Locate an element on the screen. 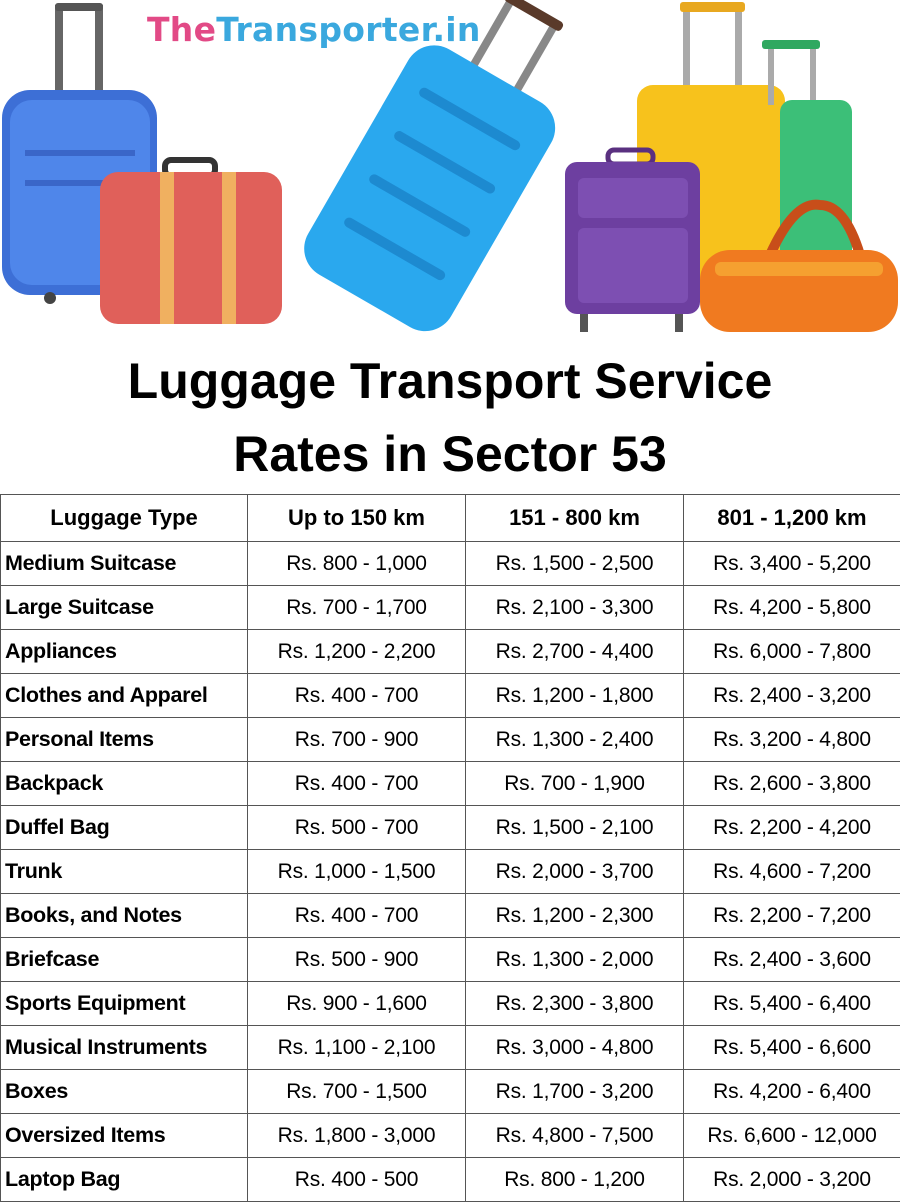  site-logo: TheTransporter.in is located at coordinates (314, 29).